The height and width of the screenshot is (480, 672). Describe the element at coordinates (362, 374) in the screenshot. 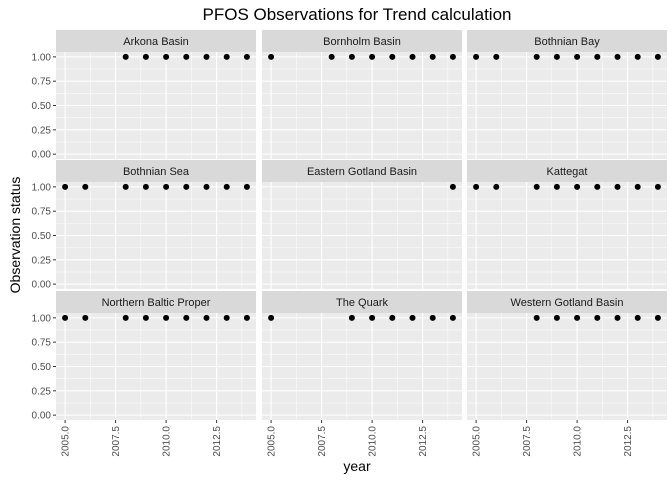

I see `facet-the-quark: The Quark 2005.0 2007.5 2010.0 2012.5` at that location.